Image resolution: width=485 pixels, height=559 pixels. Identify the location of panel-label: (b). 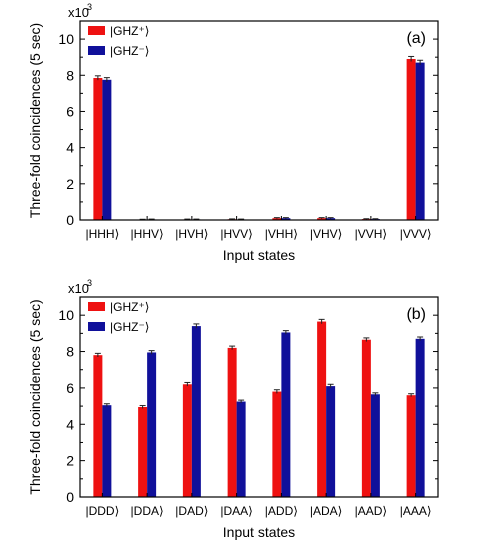
(416, 314).